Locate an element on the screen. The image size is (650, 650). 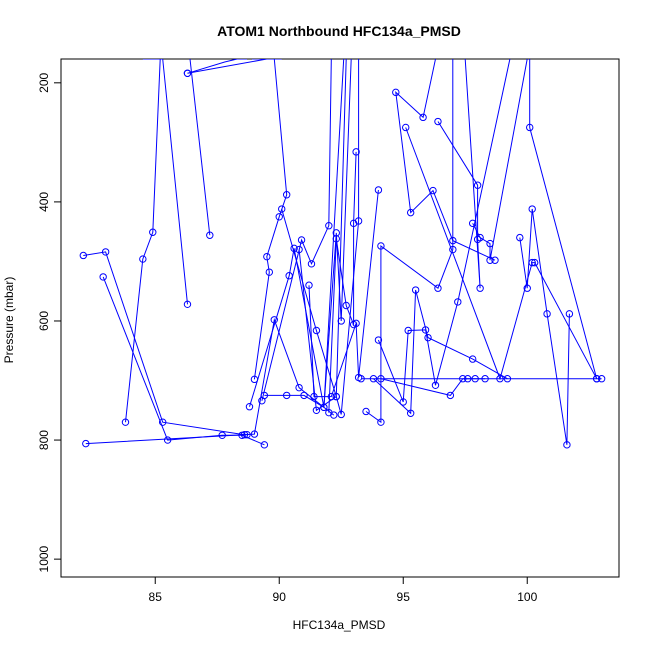
x-axis: 85 90 95 100 is located at coordinates (343, 590).